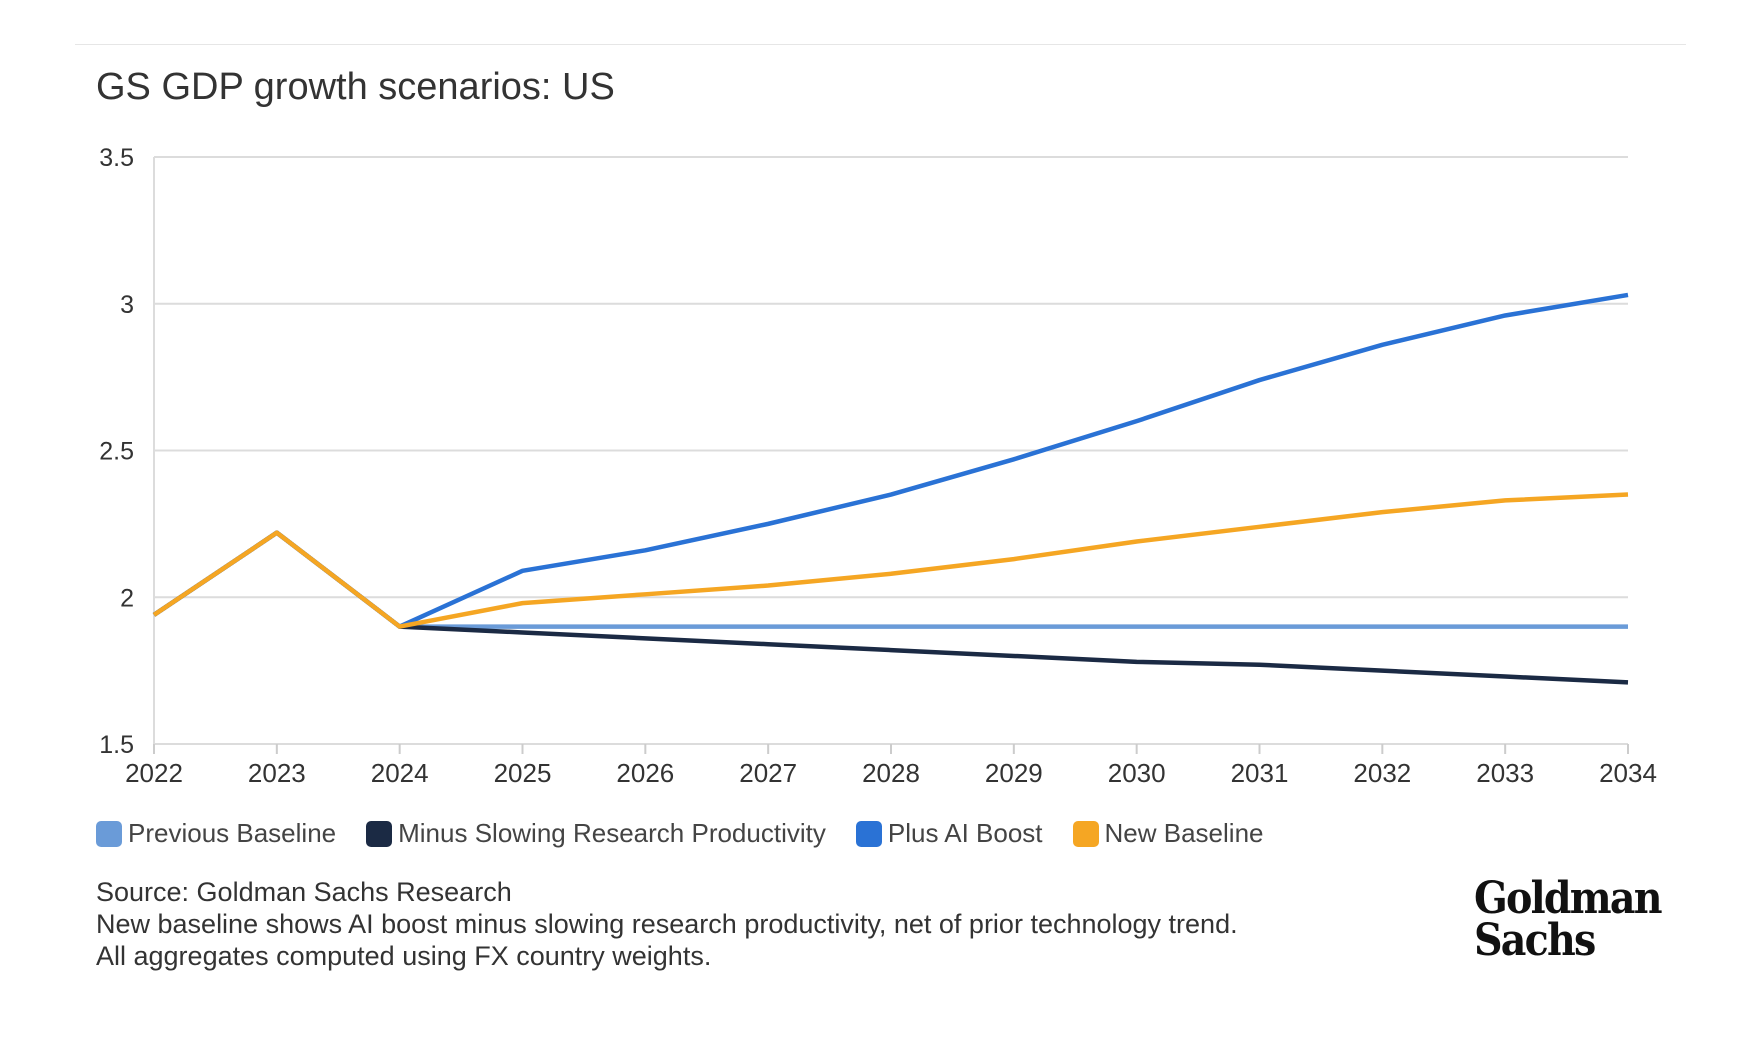 This screenshot has height=1056, width=1754. Describe the element at coordinates (232, 833) in the screenshot. I see `legend-label: Previous Baseline` at that location.